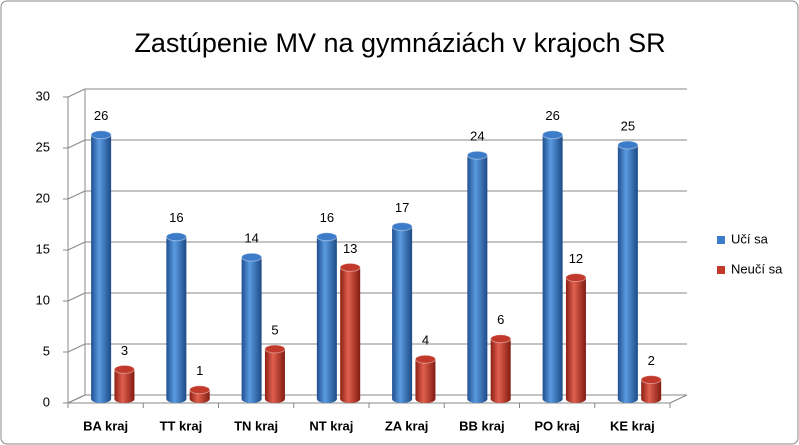  What do you see at coordinates (199, 370) in the screenshot?
I see `data-label: 1` at bounding box center [199, 370].